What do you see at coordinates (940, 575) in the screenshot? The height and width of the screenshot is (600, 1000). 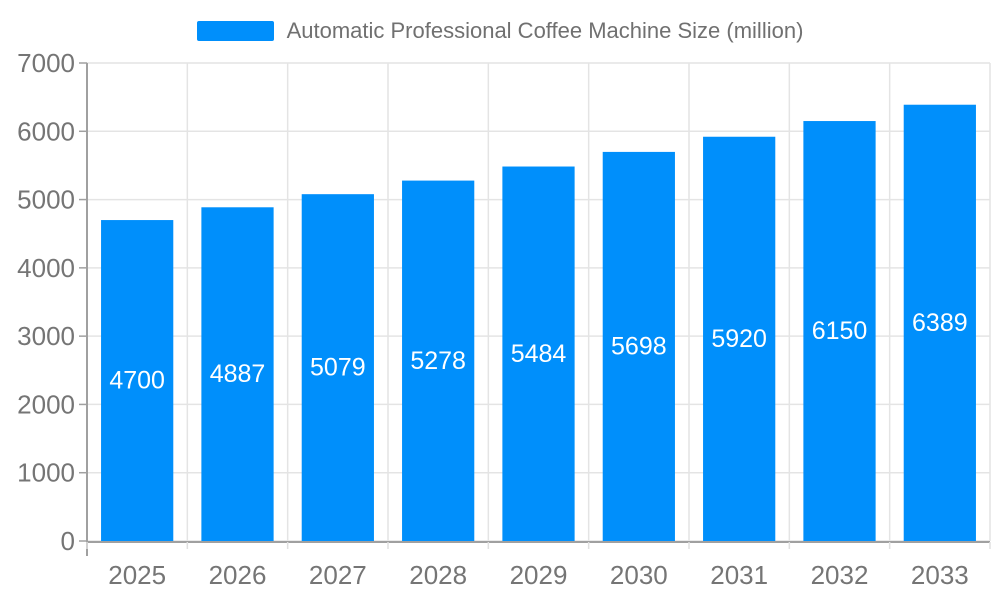 I see `x-tick-label: 2033` at bounding box center [940, 575].